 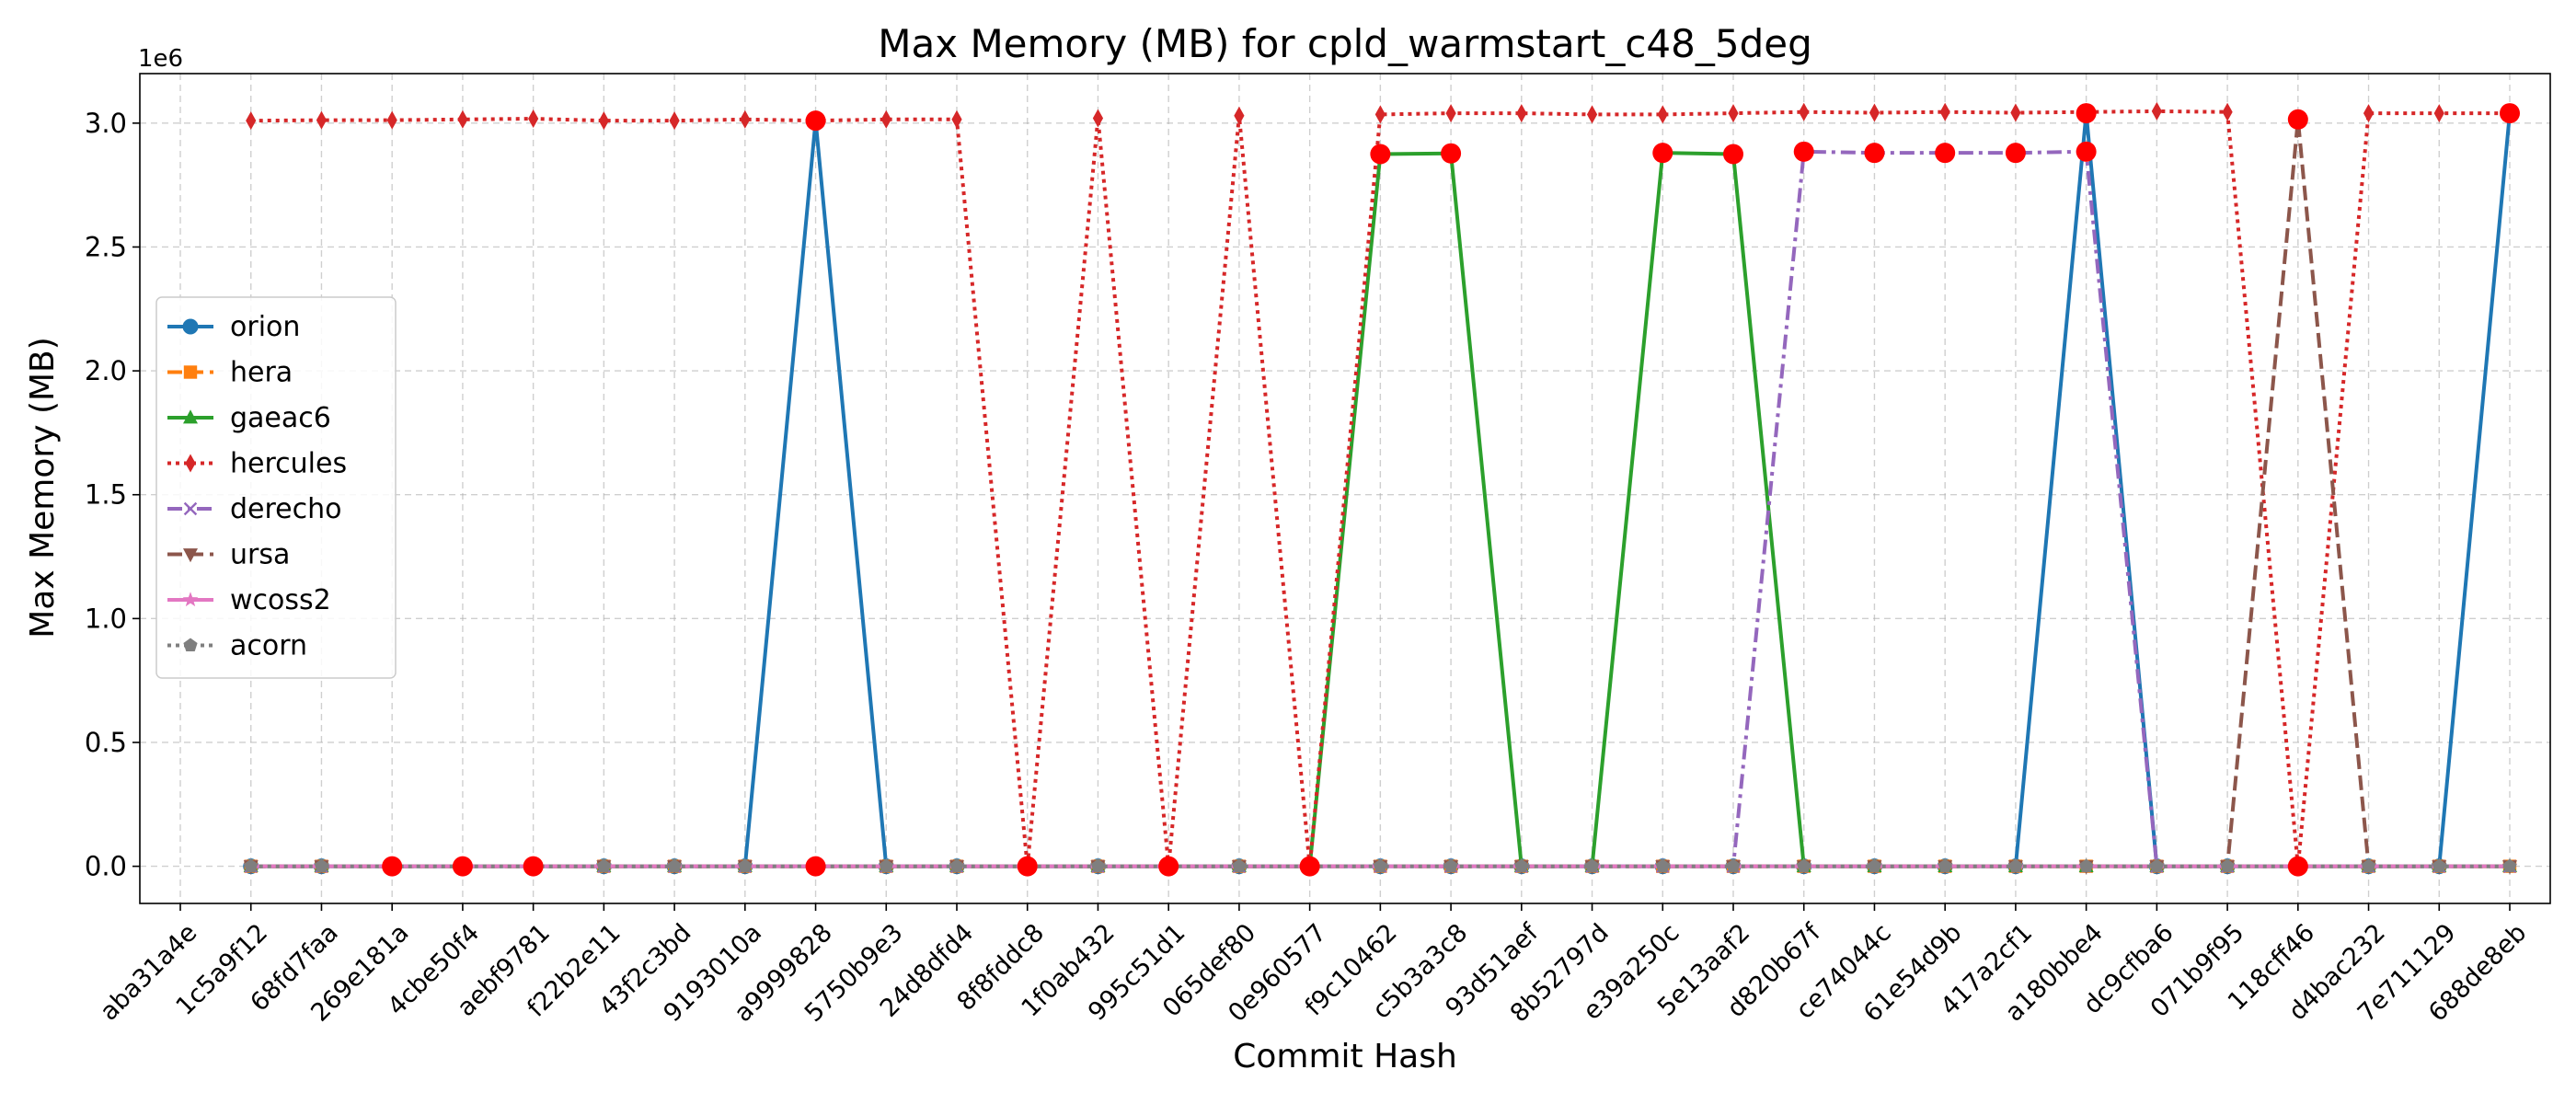 I want to click on point-hercules-aebf9781, so click(x=533, y=119).